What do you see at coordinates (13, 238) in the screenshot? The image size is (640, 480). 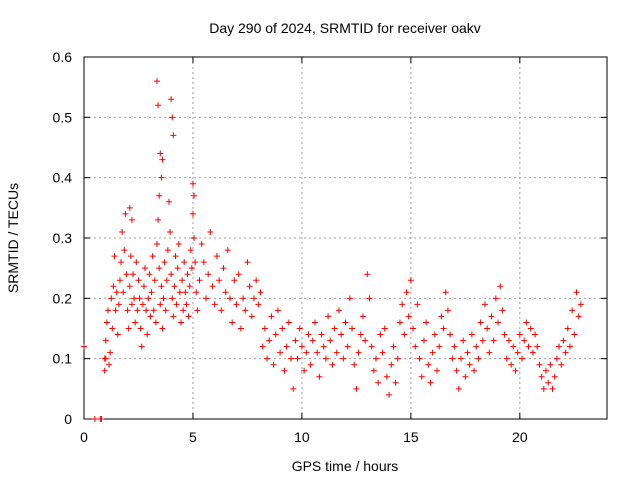 I see `y-axis-label: SRMTID / TECUs` at bounding box center [13, 238].